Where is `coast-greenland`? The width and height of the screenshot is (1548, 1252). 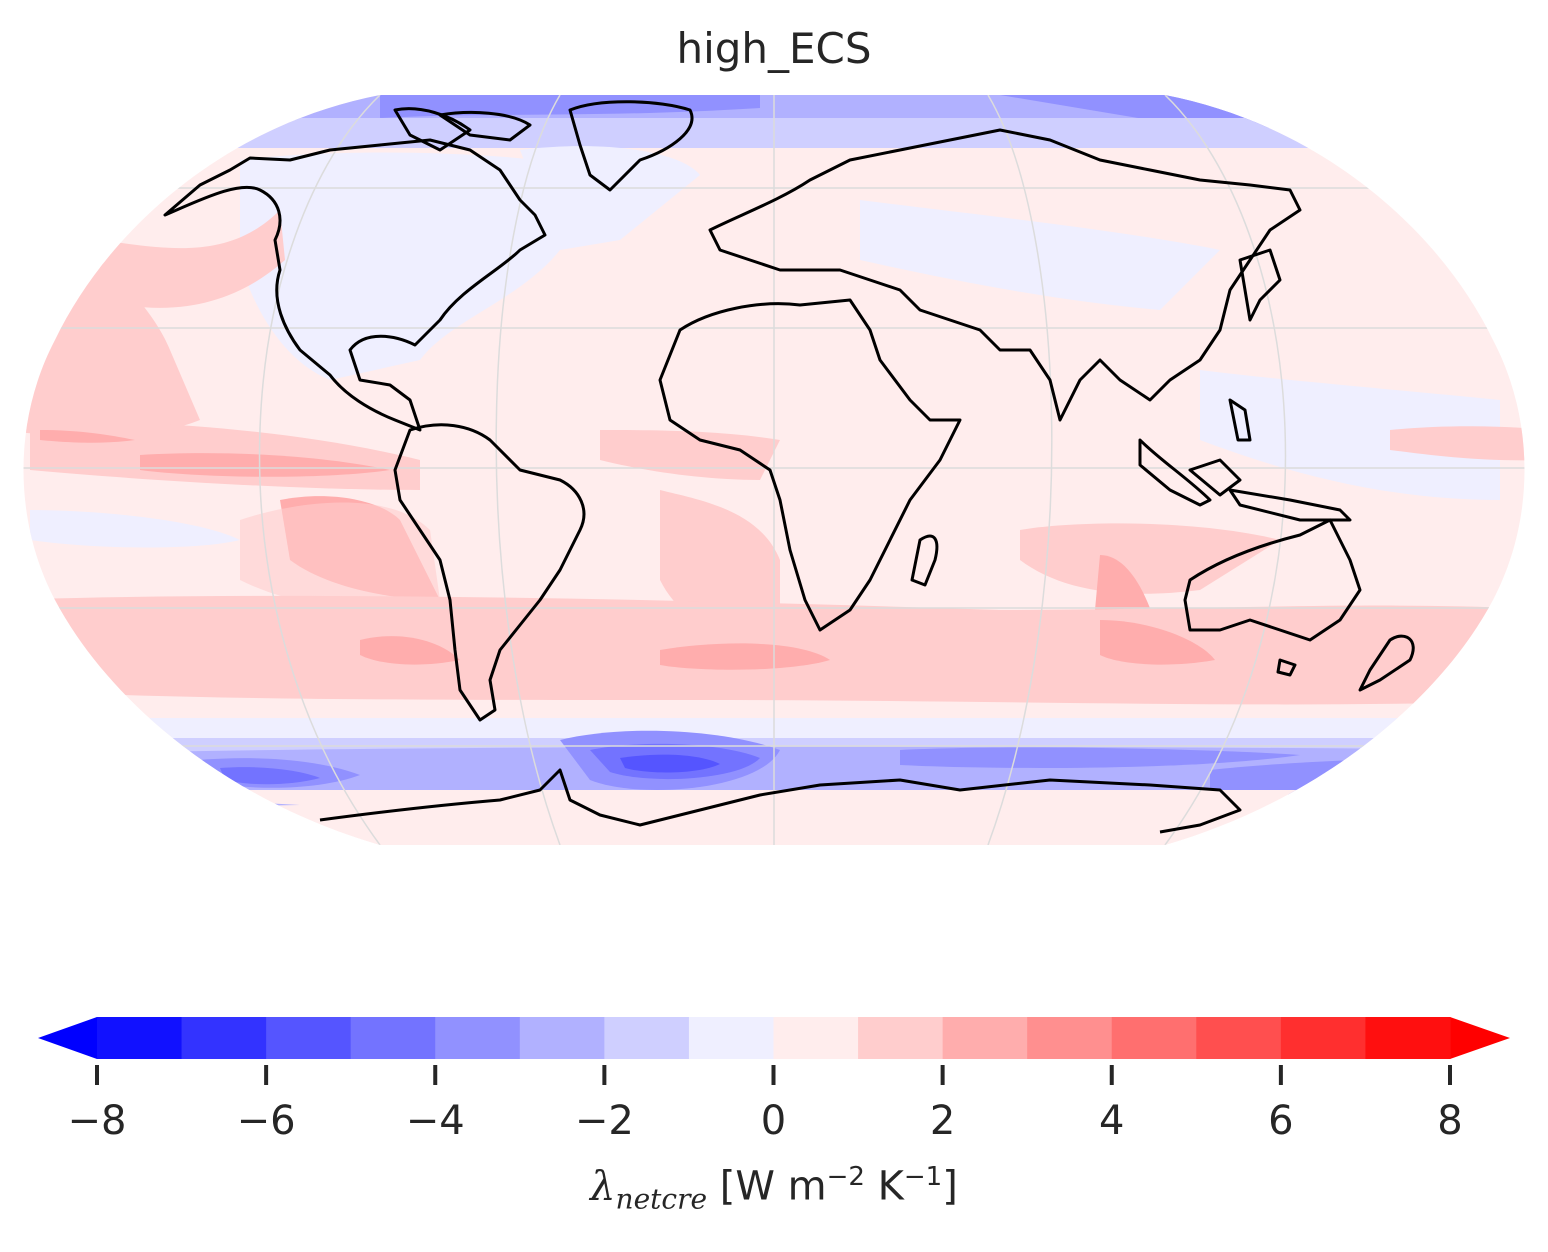
coast-greenland is located at coordinates (631, 146).